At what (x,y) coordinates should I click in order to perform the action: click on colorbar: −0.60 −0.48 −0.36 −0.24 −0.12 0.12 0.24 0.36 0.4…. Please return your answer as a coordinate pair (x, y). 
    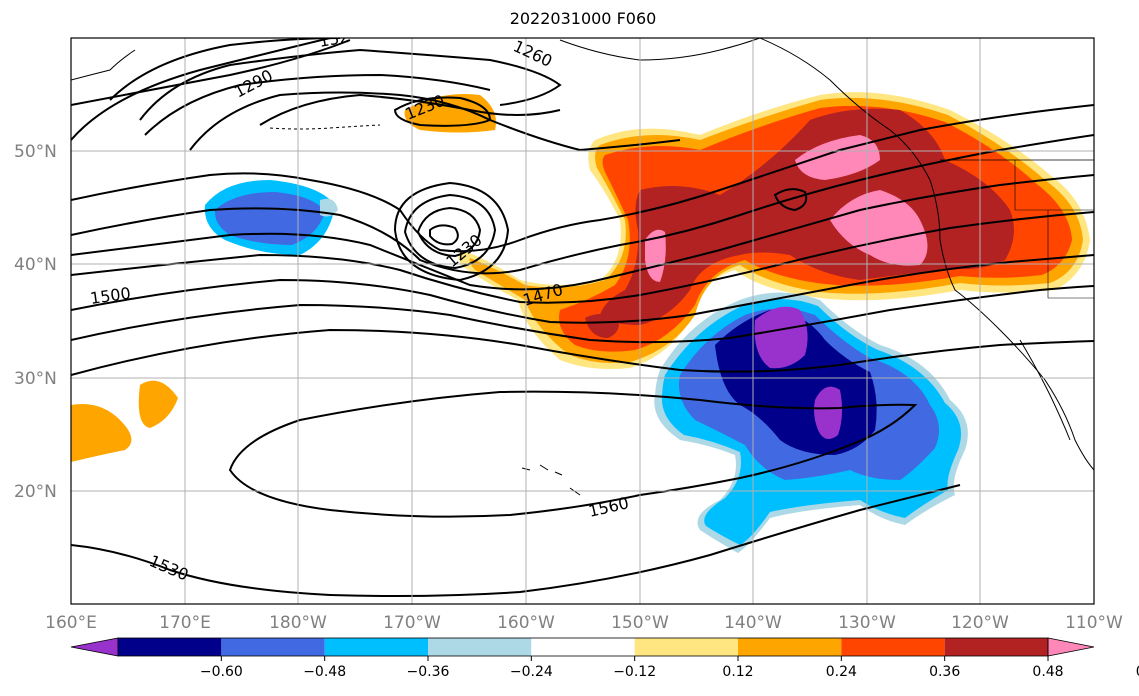
    Looking at the image, I should click on (604, 658).